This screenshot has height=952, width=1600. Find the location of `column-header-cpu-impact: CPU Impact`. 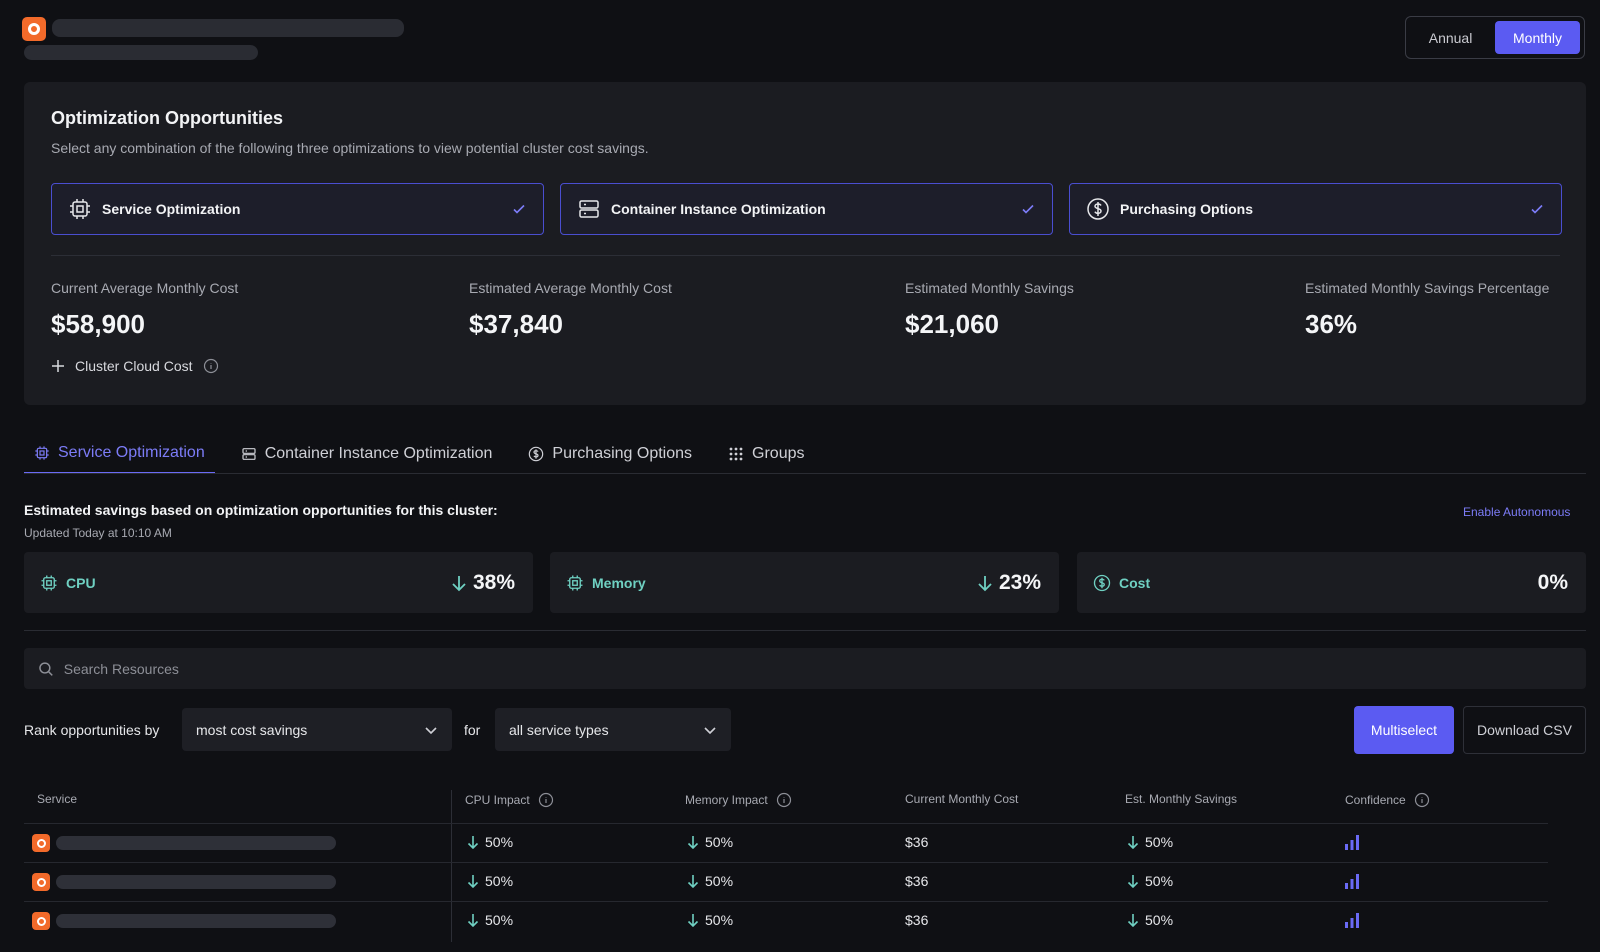

column-header-cpu-impact: CPU Impact is located at coordinates (509, 800).